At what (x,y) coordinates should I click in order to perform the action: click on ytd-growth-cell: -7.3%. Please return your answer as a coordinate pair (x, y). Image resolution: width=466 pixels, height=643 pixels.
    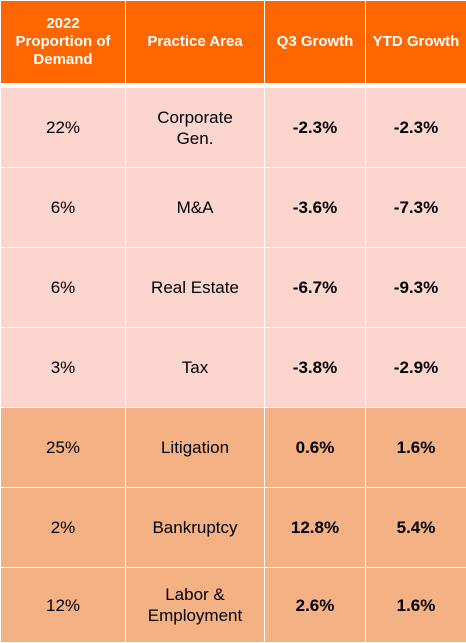
    Looking at the image, I should click on (416, 208).